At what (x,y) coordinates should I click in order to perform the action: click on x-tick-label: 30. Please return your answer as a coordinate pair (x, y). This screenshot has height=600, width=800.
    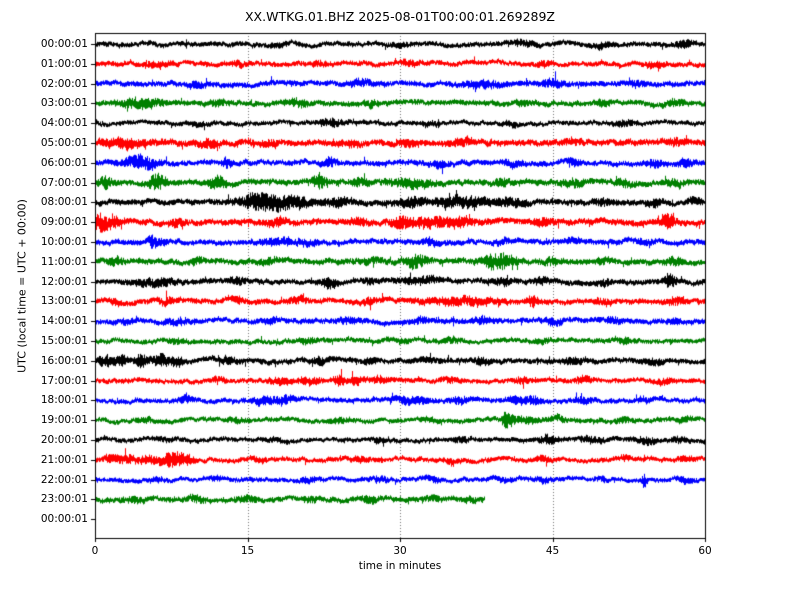
    Looking at the image, I should click on (400, 551).